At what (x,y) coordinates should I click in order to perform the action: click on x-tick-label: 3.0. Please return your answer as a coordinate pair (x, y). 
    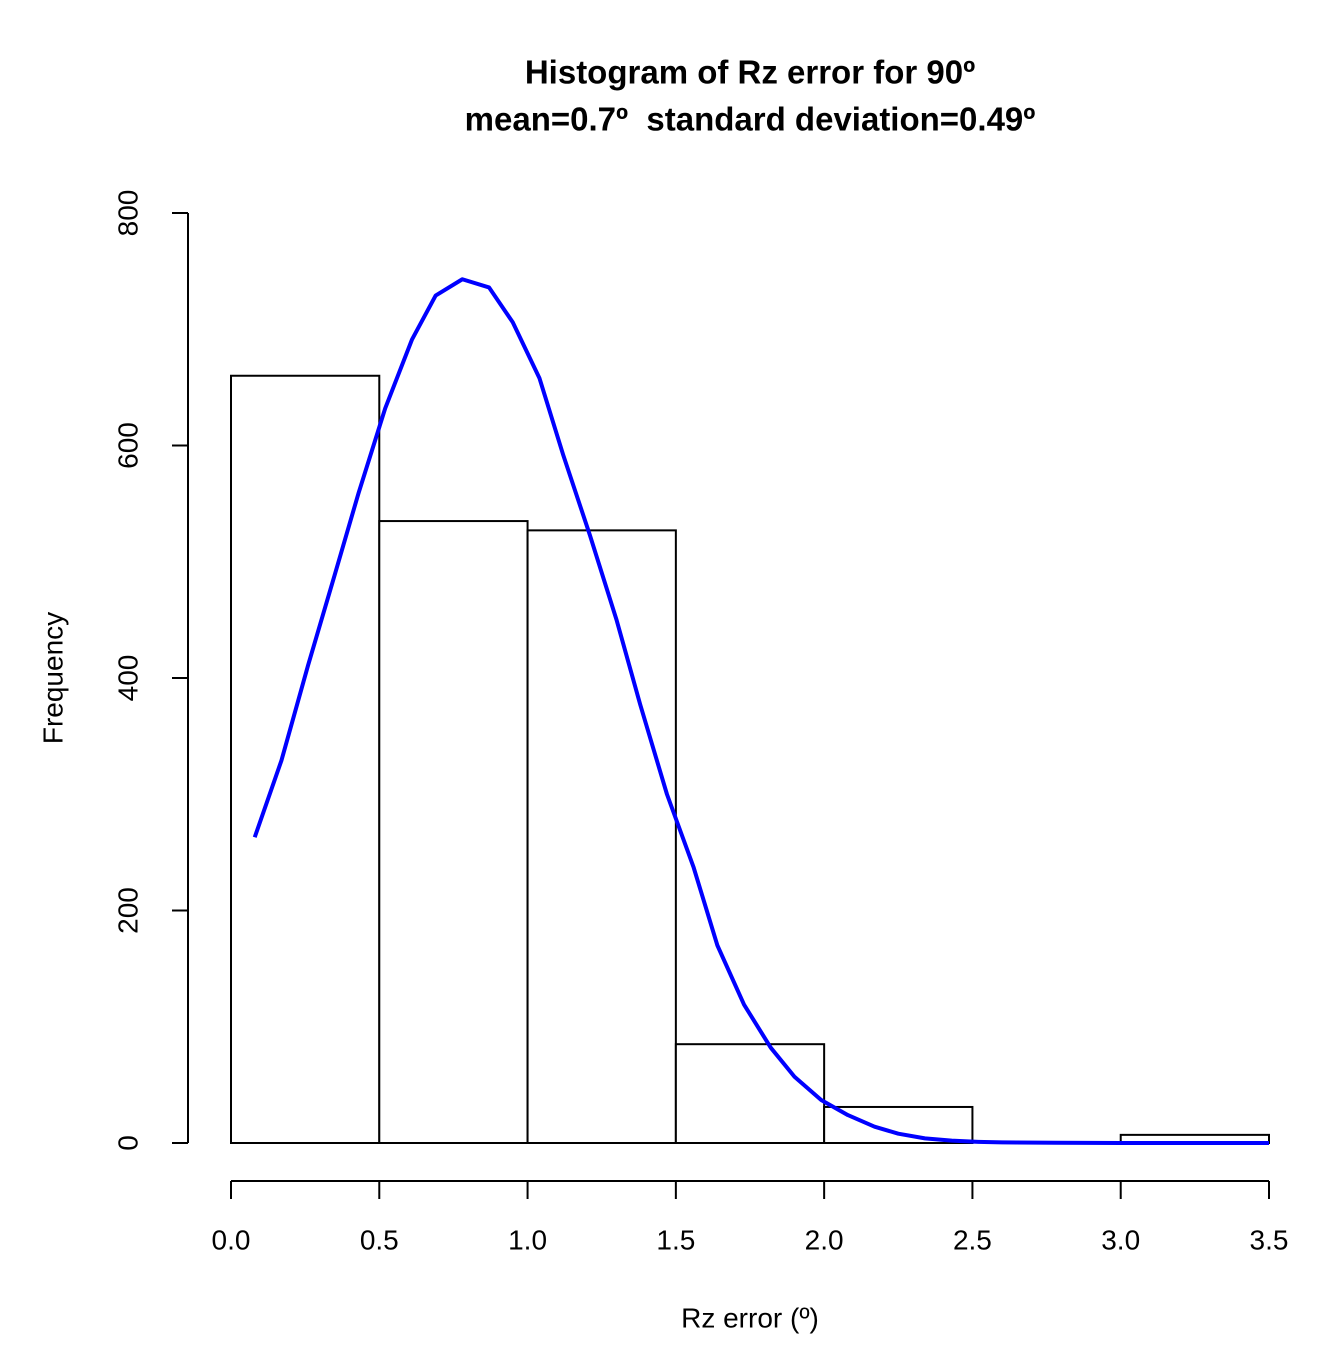
    Looking at the image, I should click on (1120, 1239).